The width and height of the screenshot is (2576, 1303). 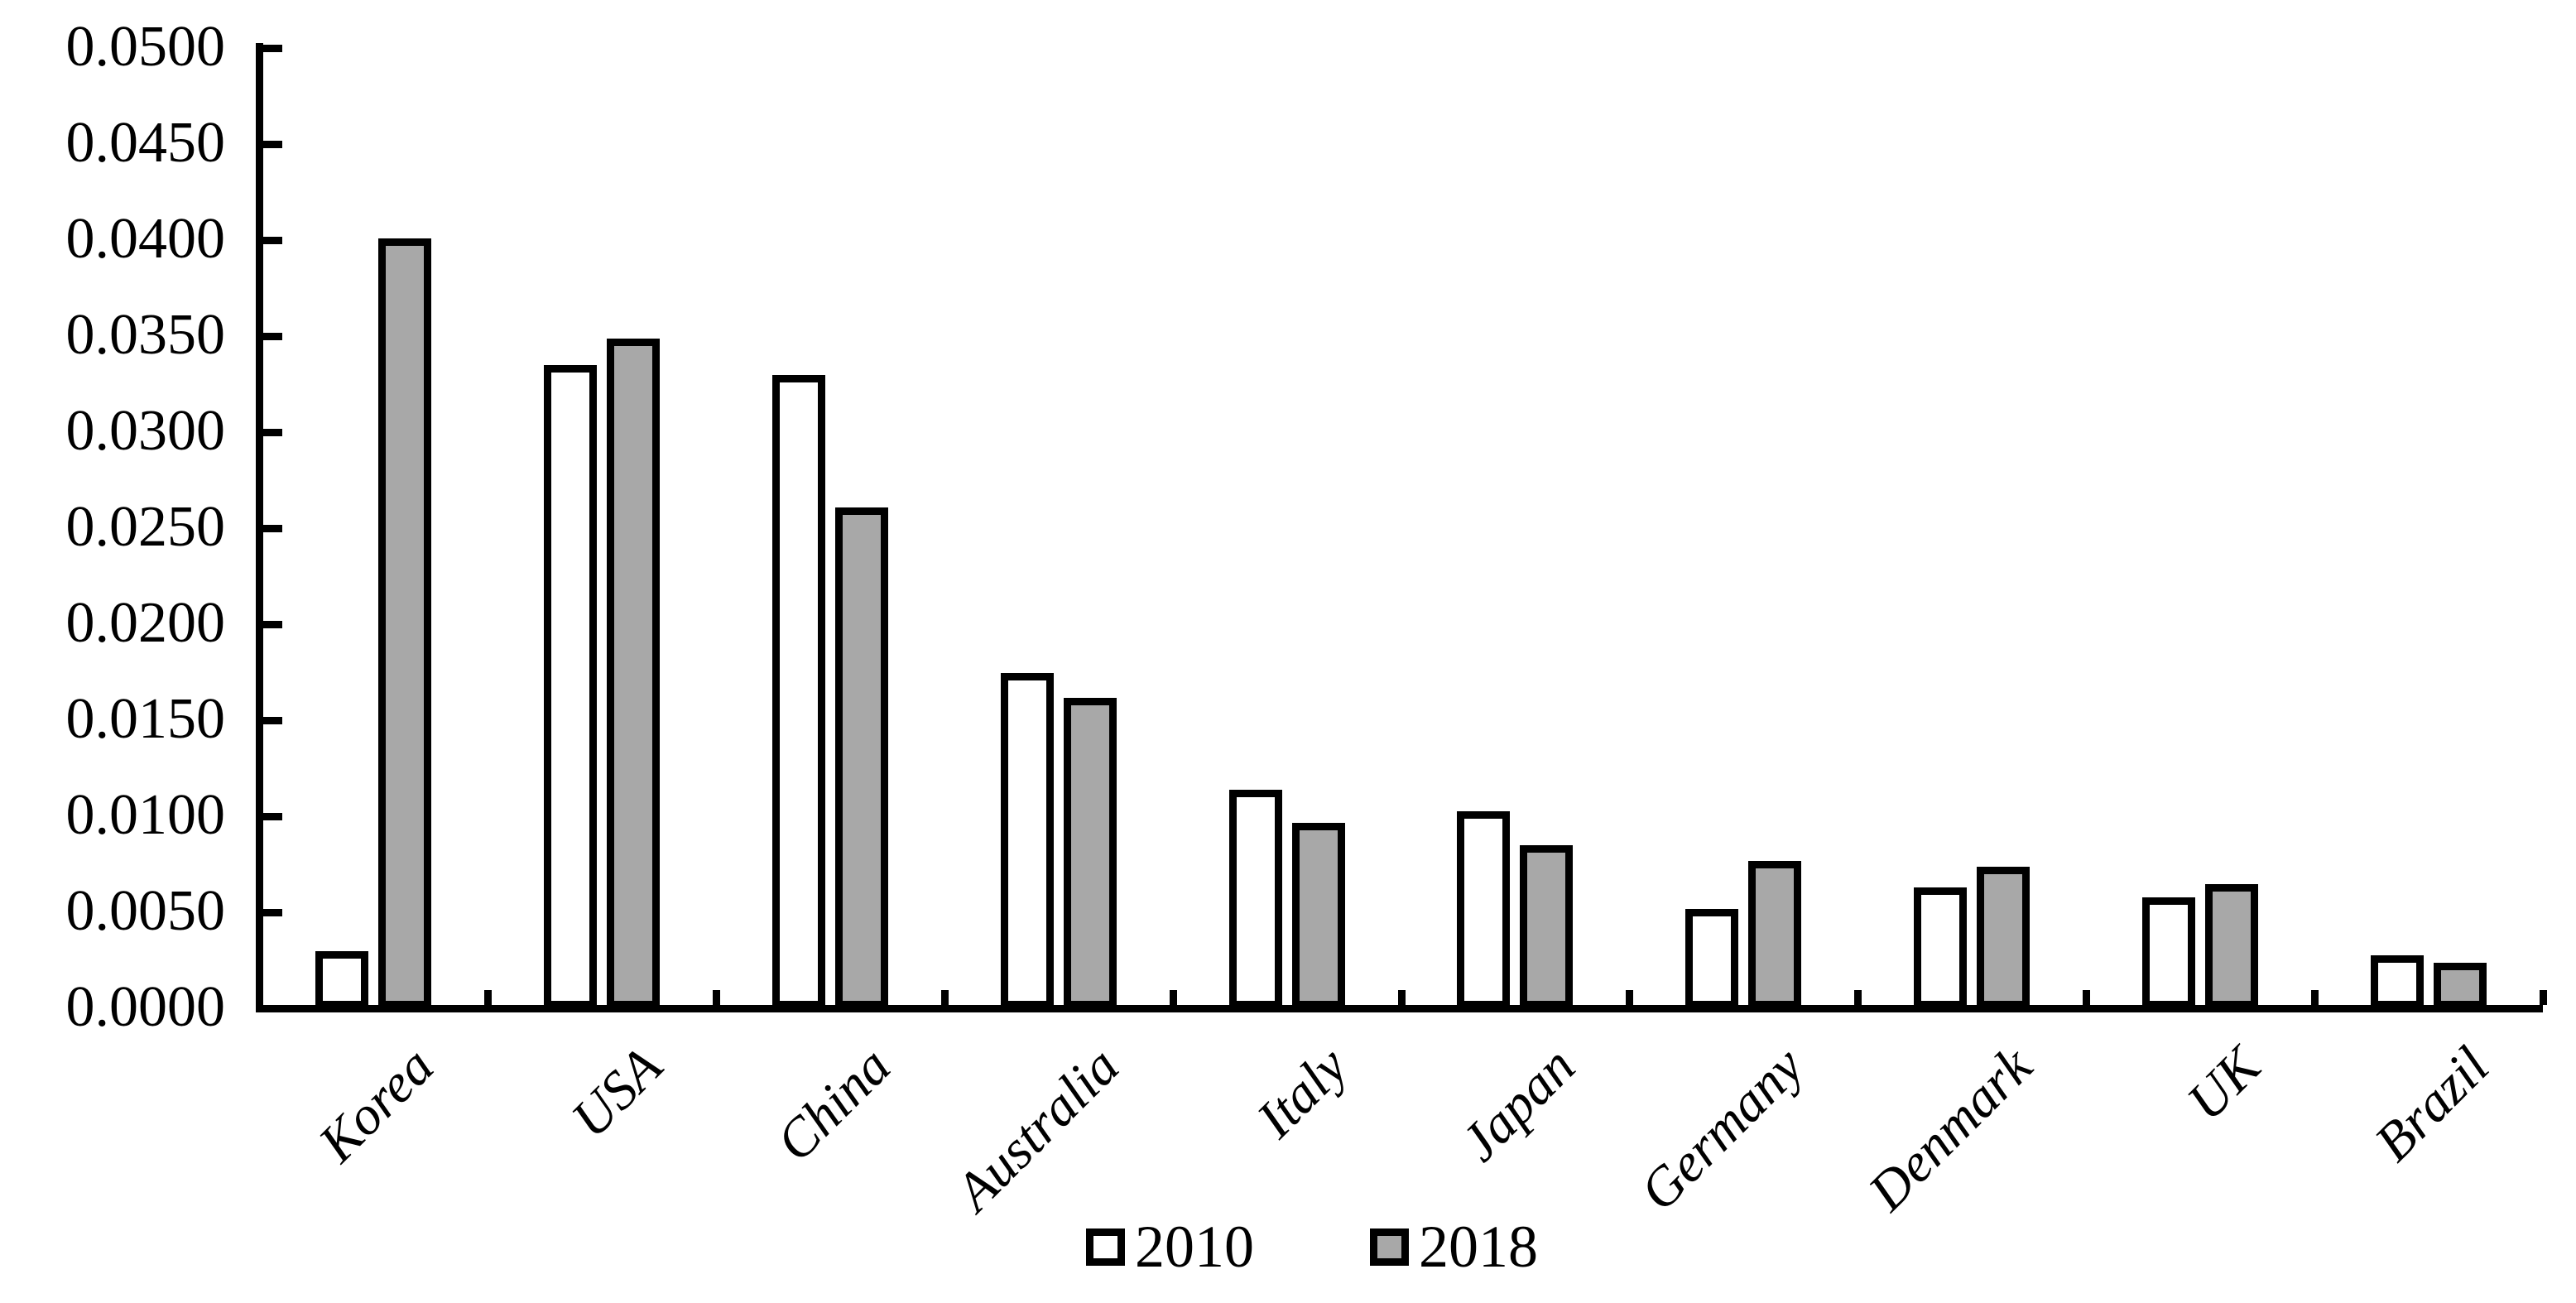 I want to click on bar-2010-denmark, so click(x=1941, y=947).